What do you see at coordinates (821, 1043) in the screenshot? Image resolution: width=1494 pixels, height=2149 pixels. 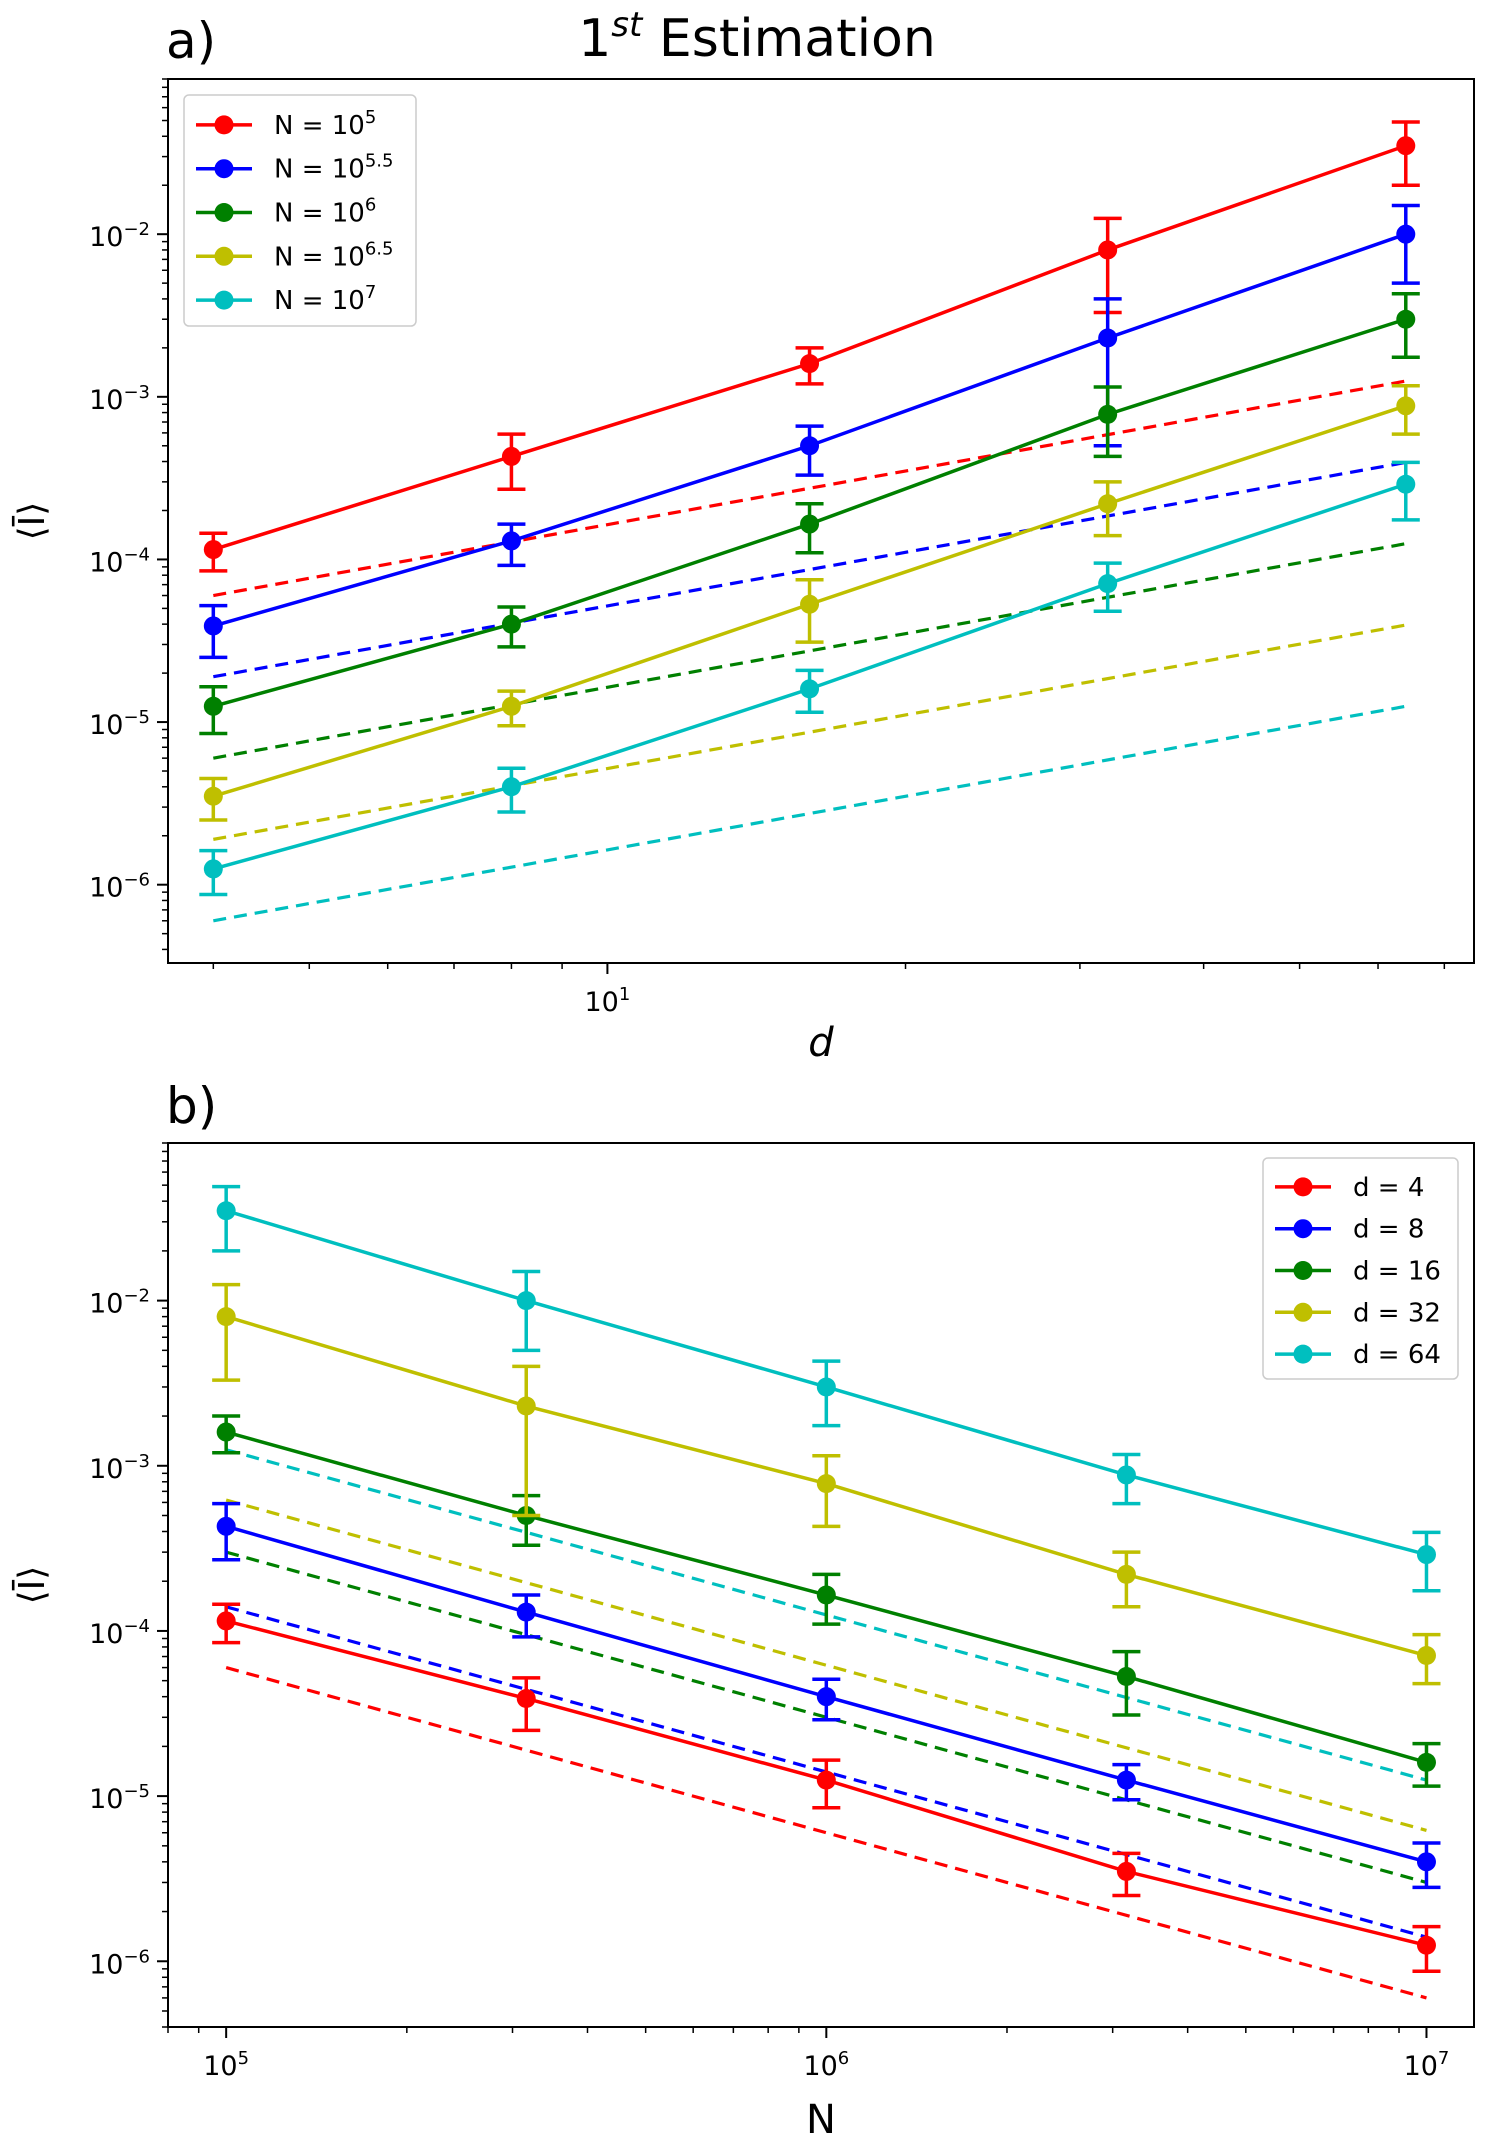 I see `x-axis-label: d` at bounding box center [821, 1043].